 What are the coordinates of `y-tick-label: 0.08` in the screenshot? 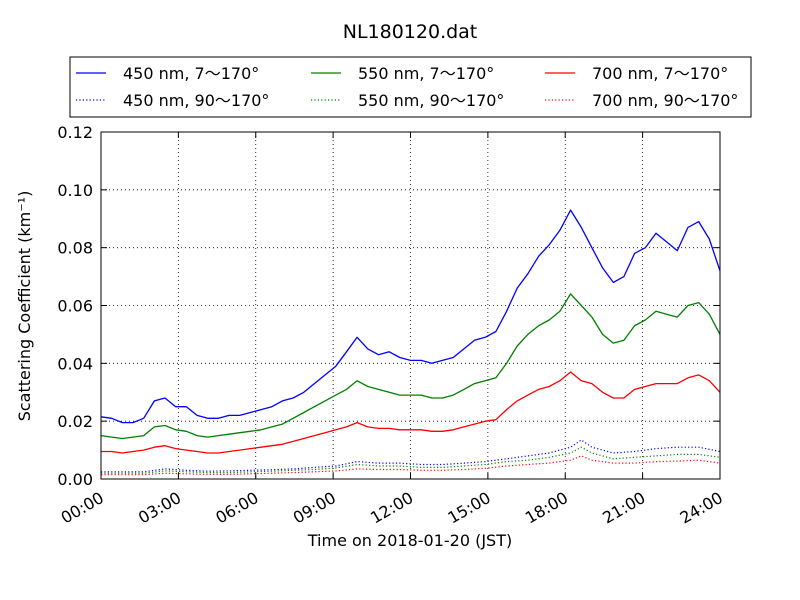 It's located at (75, 248).